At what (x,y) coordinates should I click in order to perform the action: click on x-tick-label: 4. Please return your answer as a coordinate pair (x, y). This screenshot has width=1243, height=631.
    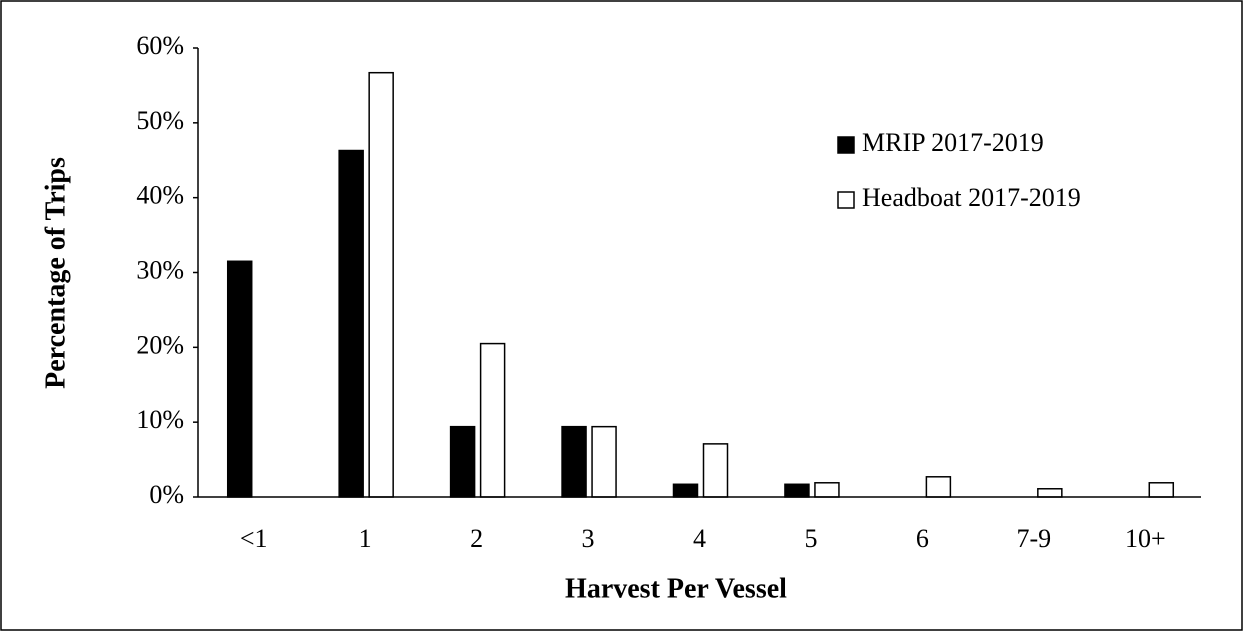
    Looking at the image, I should click on (699, 538).